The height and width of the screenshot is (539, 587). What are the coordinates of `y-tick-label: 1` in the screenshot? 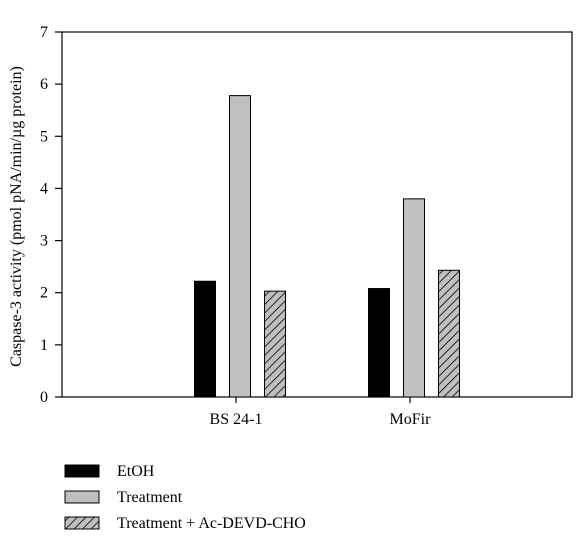 It's located at (44, 345).